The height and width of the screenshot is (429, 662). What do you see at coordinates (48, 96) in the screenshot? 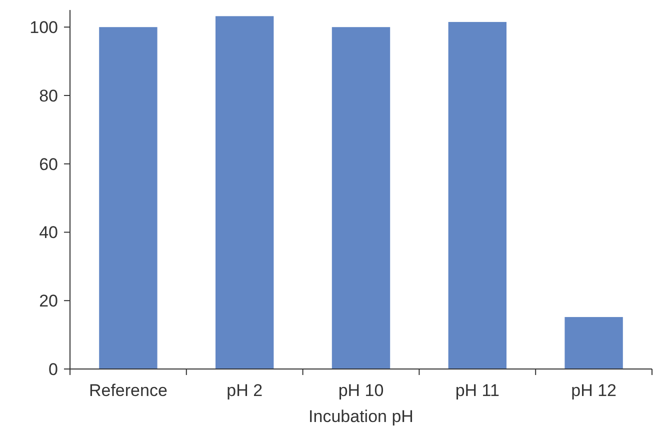
I see `y-tick-label: 80` at bounding box center [48, 96].